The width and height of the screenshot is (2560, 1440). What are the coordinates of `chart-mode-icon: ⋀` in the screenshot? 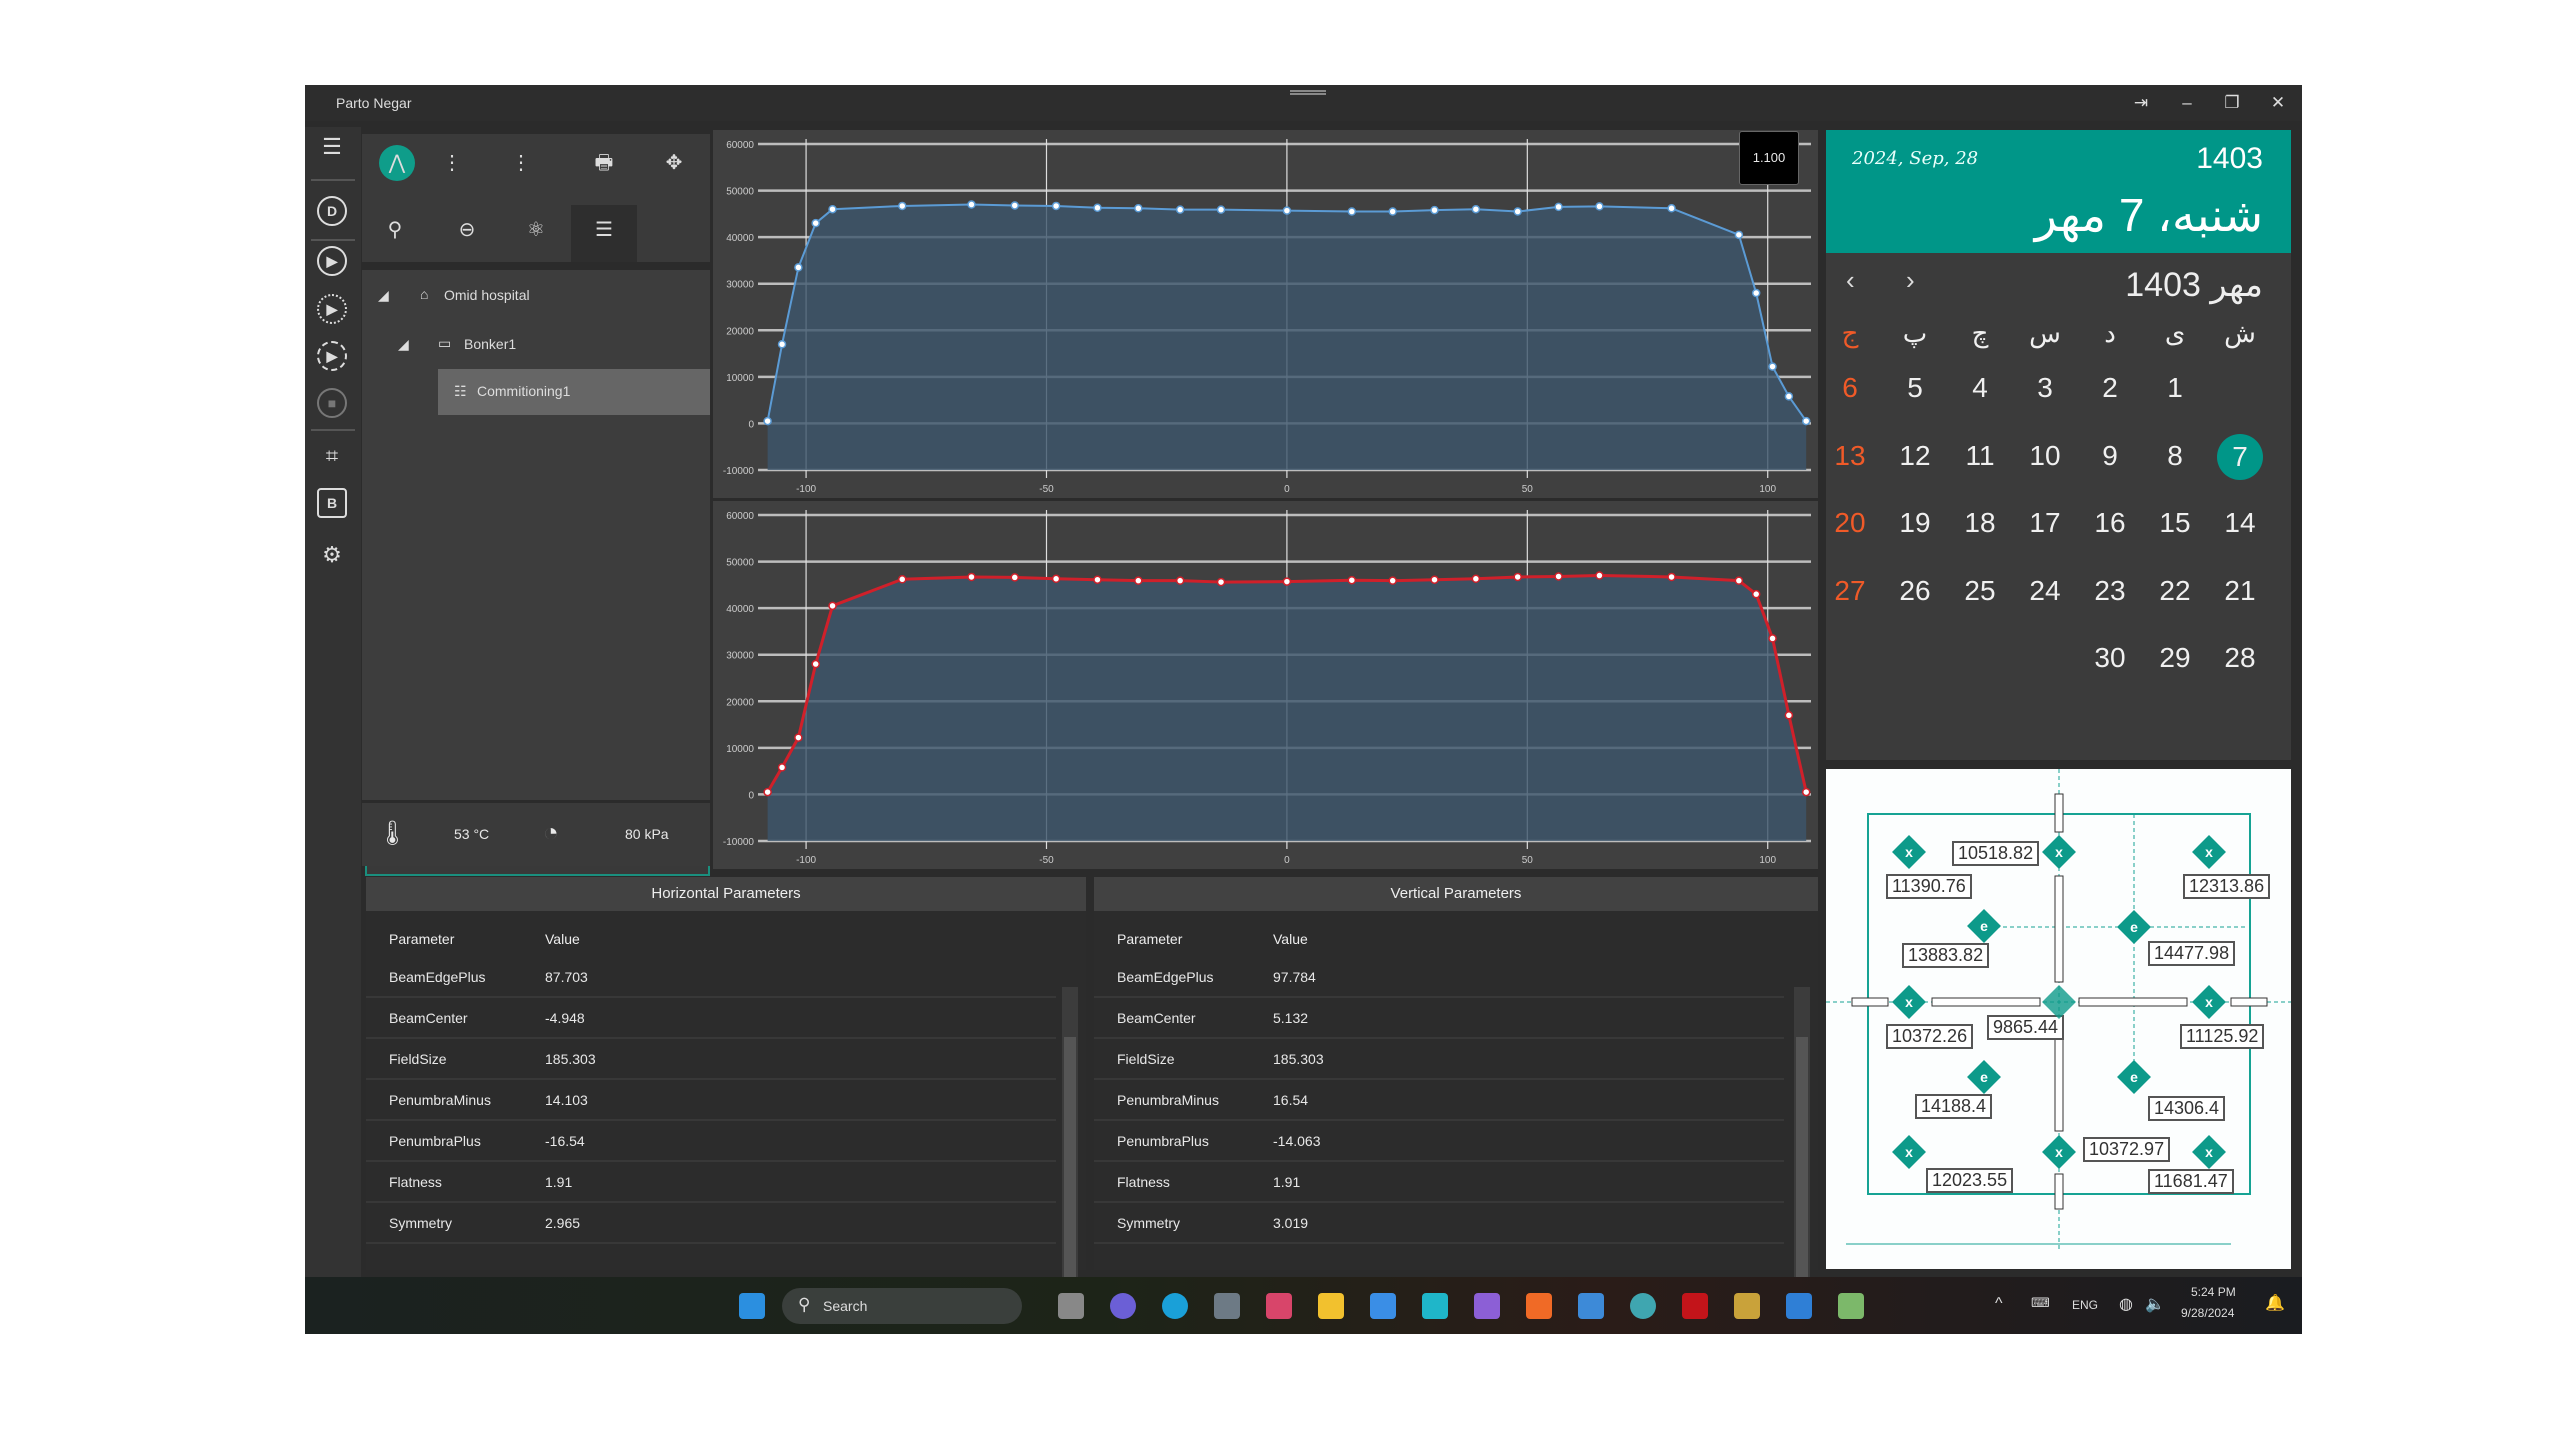 It's located at (397, 163).